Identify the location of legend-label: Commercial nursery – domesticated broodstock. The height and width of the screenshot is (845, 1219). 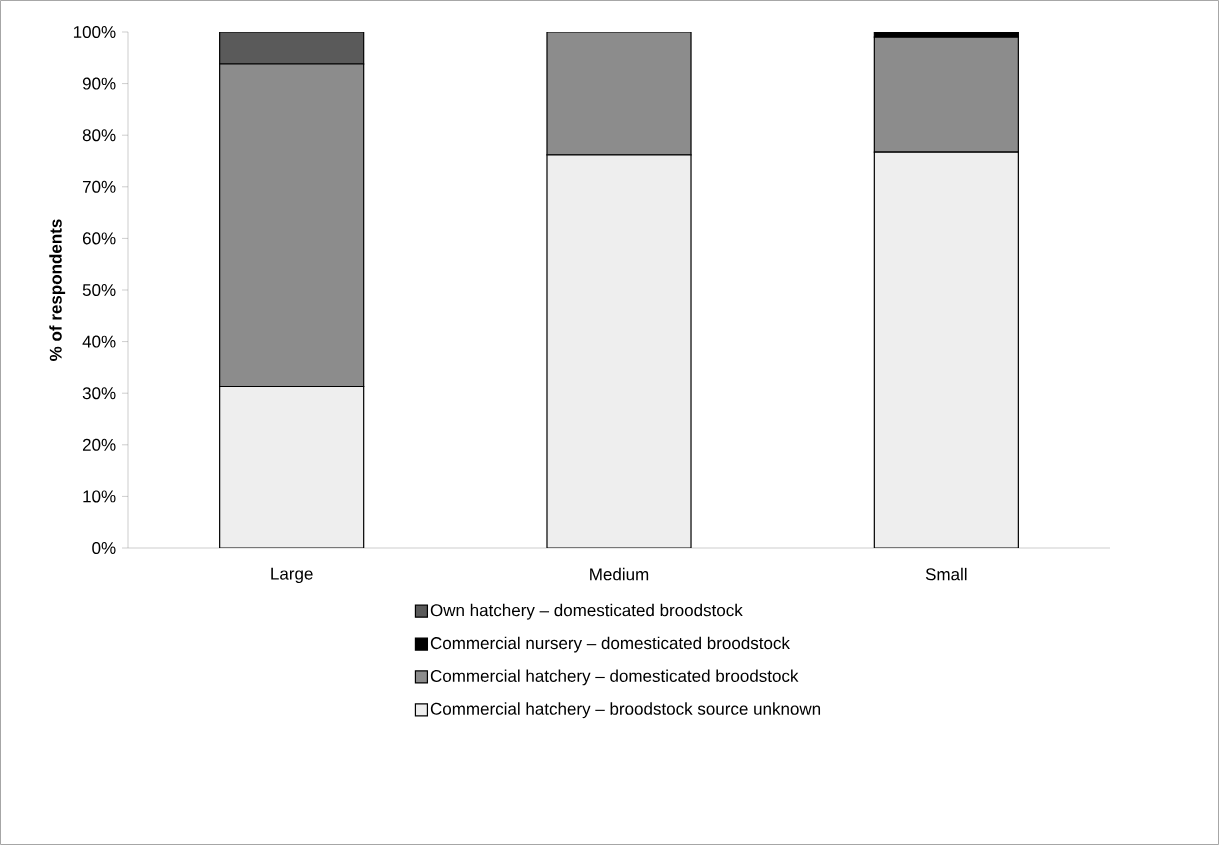
(610, 644).